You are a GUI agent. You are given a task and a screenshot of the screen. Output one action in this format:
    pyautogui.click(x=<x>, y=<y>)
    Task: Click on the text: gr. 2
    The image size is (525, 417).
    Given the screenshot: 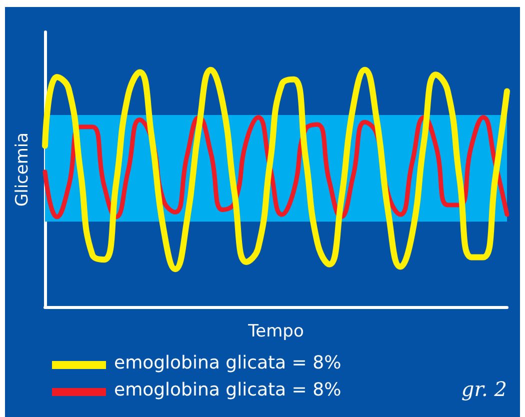 What is the action you would take?
    pyautogui.click(x=484, y=389)
    